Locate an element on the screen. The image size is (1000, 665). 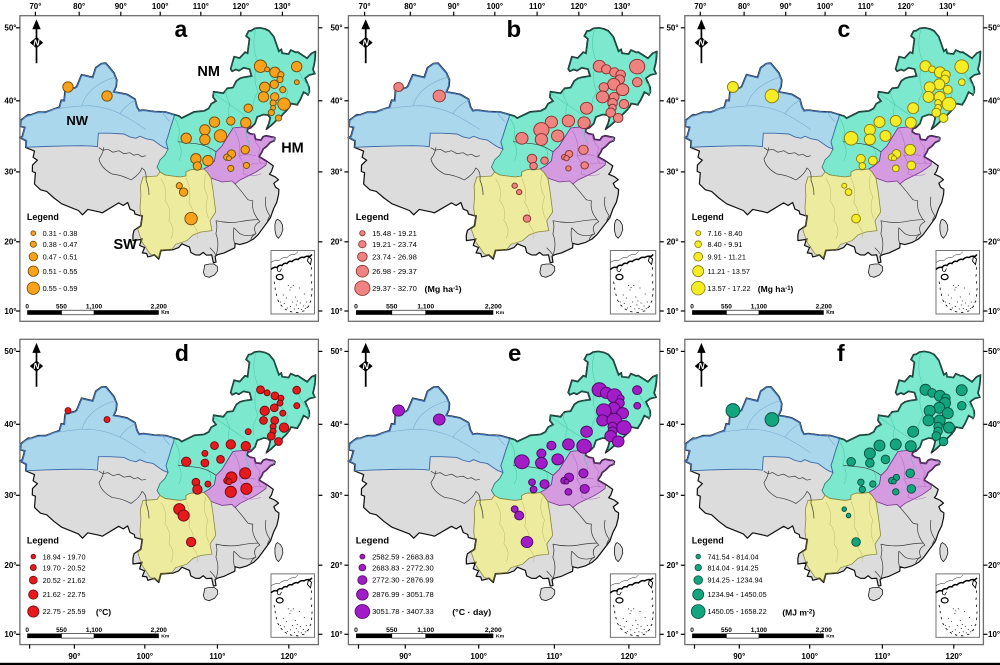
svg-text: 7.16 - 8.40 is located at coordinates (725, 233).